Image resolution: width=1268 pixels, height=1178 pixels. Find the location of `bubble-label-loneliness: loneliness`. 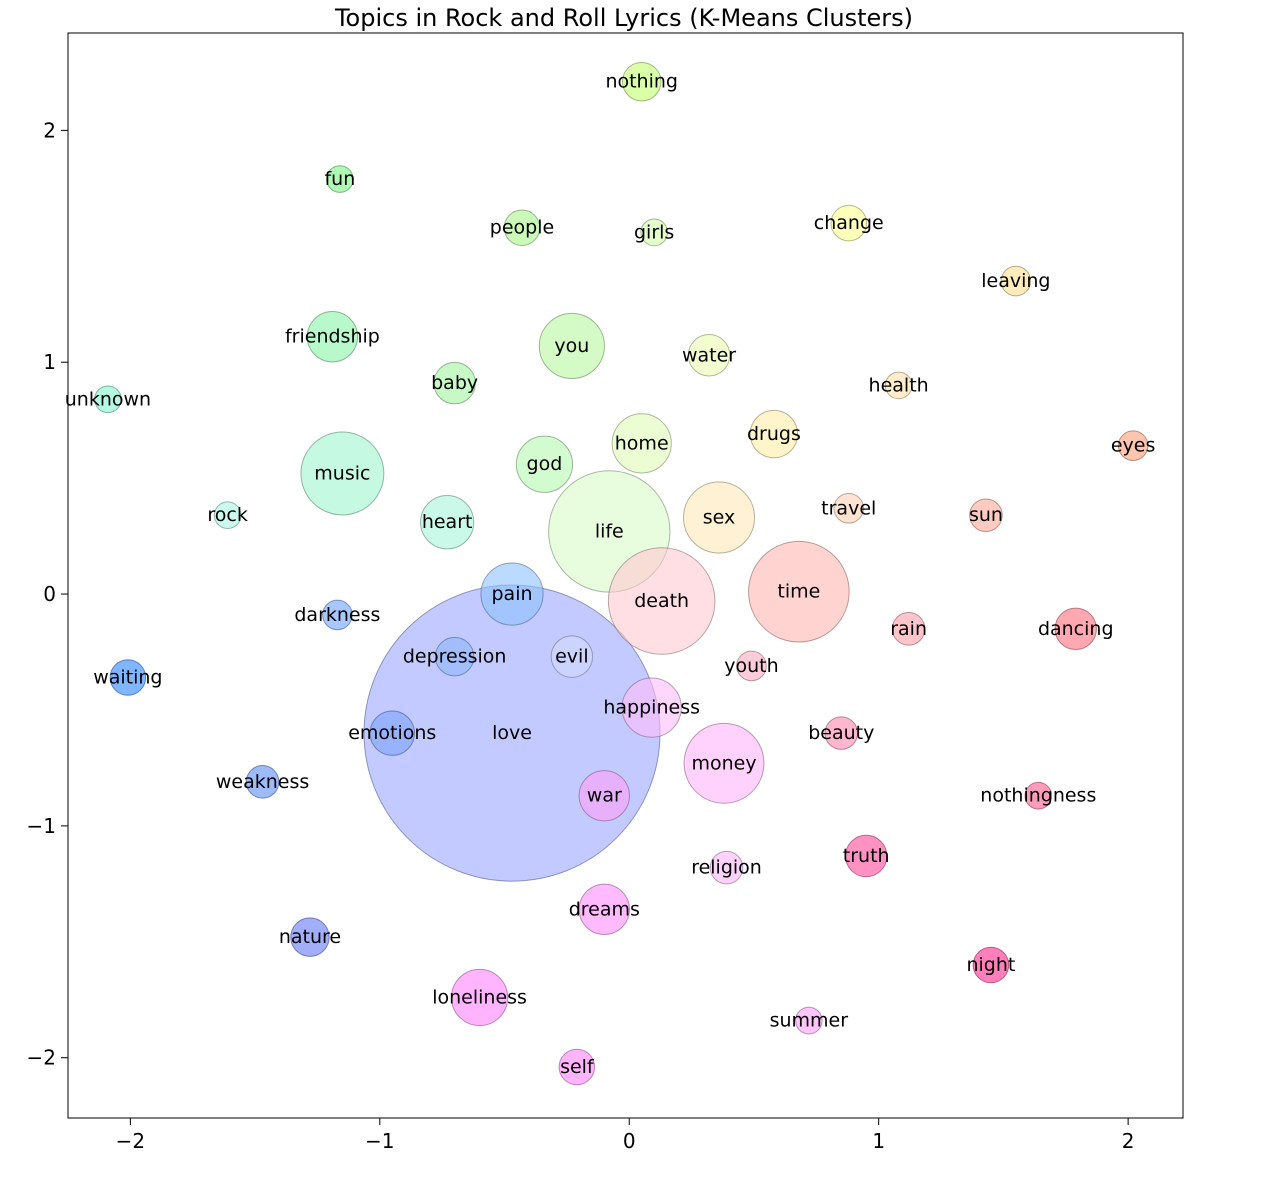

bubble-label-loneliness: loneliness is located at coordinates (479, 997).